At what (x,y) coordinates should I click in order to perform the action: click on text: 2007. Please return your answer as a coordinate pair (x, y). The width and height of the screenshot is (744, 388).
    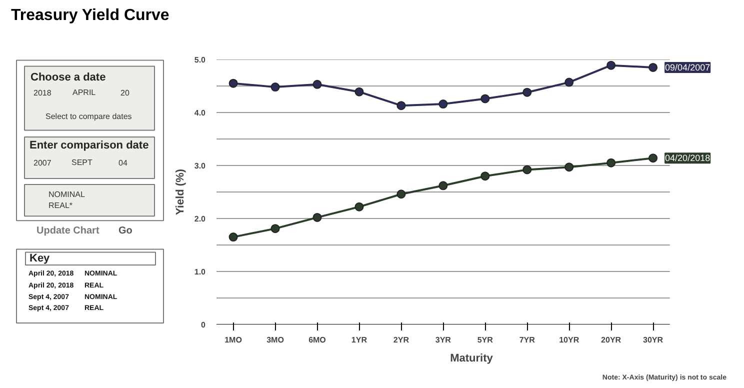
    Looking at the image, I should click on (43, 163).